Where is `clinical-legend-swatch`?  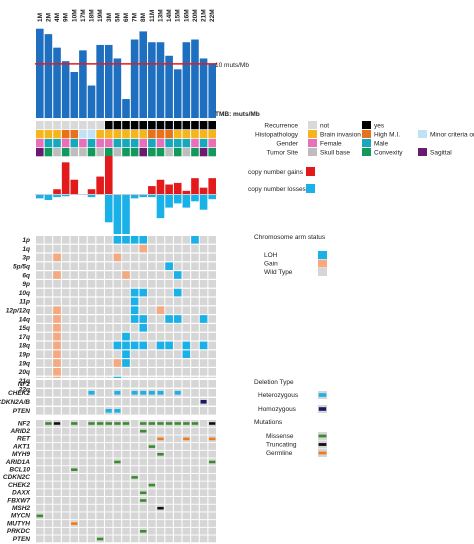 clinical-legend-swatch is located at coordinates (312, 143).